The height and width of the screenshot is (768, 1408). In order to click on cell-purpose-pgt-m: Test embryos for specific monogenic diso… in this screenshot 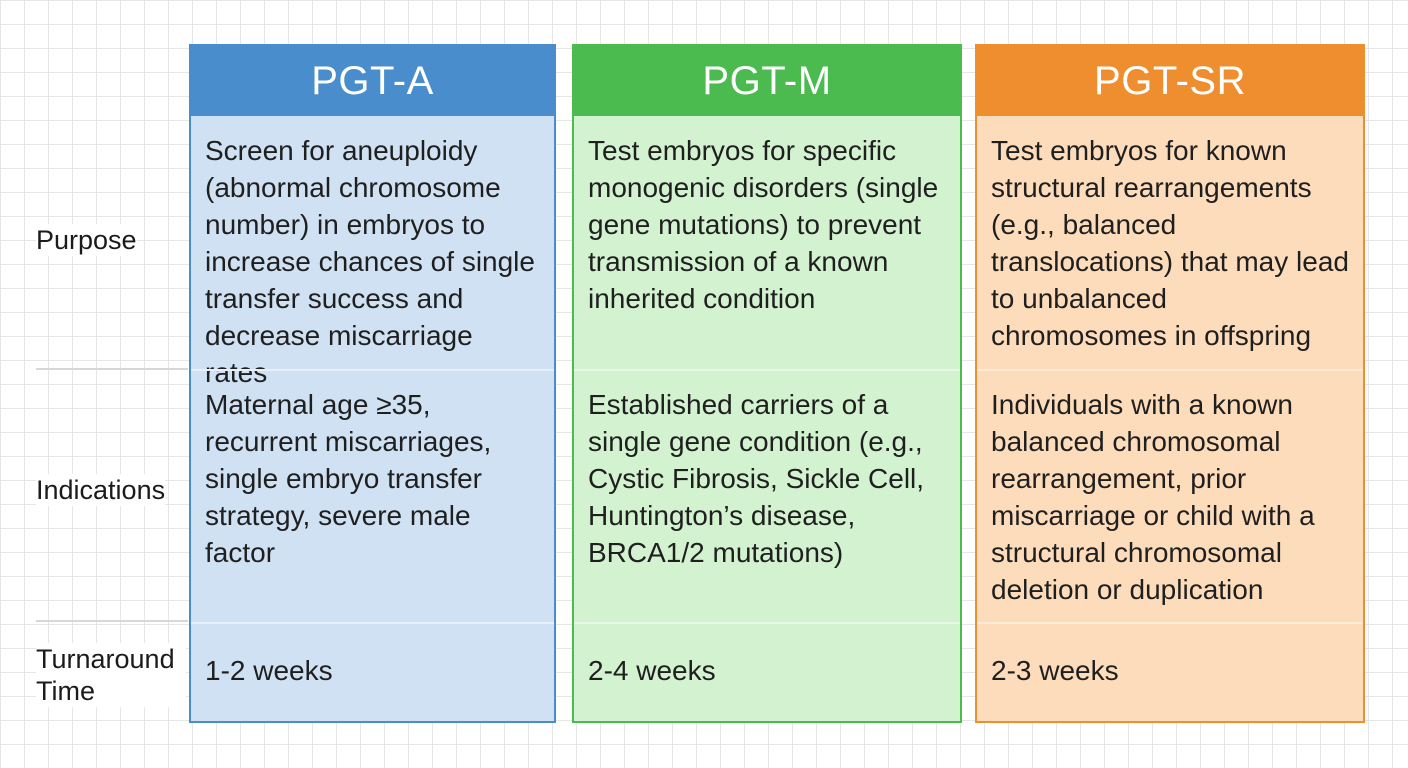, I will do `click(763, 224)`.